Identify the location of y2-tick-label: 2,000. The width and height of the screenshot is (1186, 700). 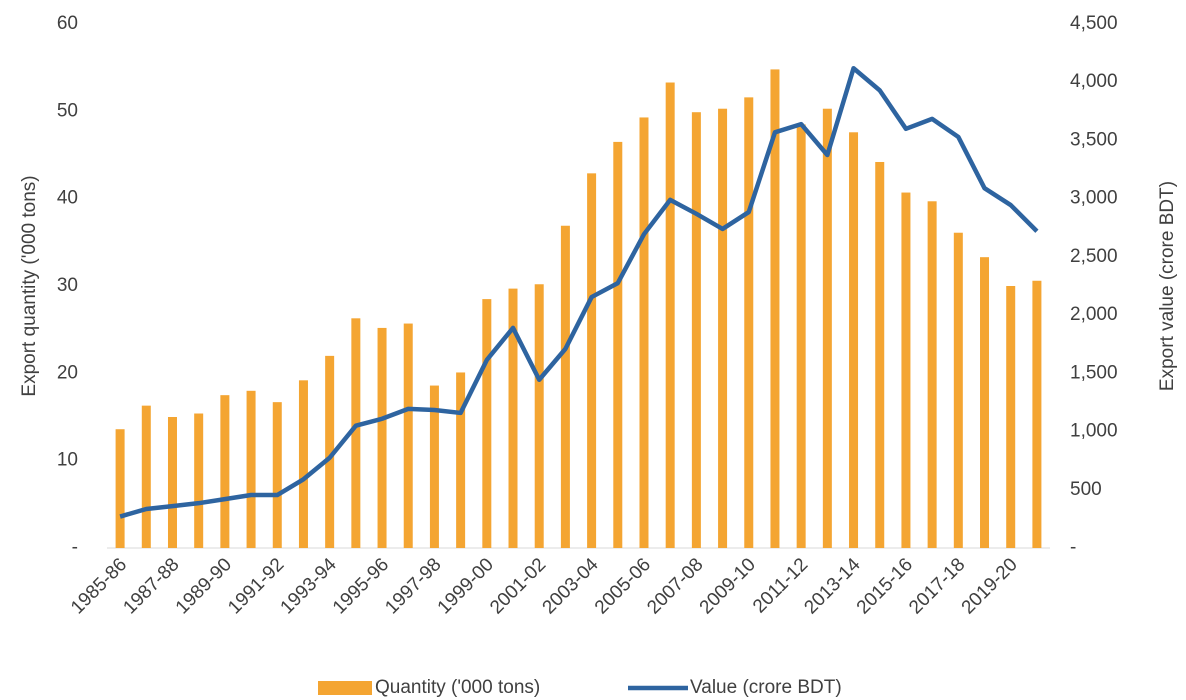
(1094, 314).